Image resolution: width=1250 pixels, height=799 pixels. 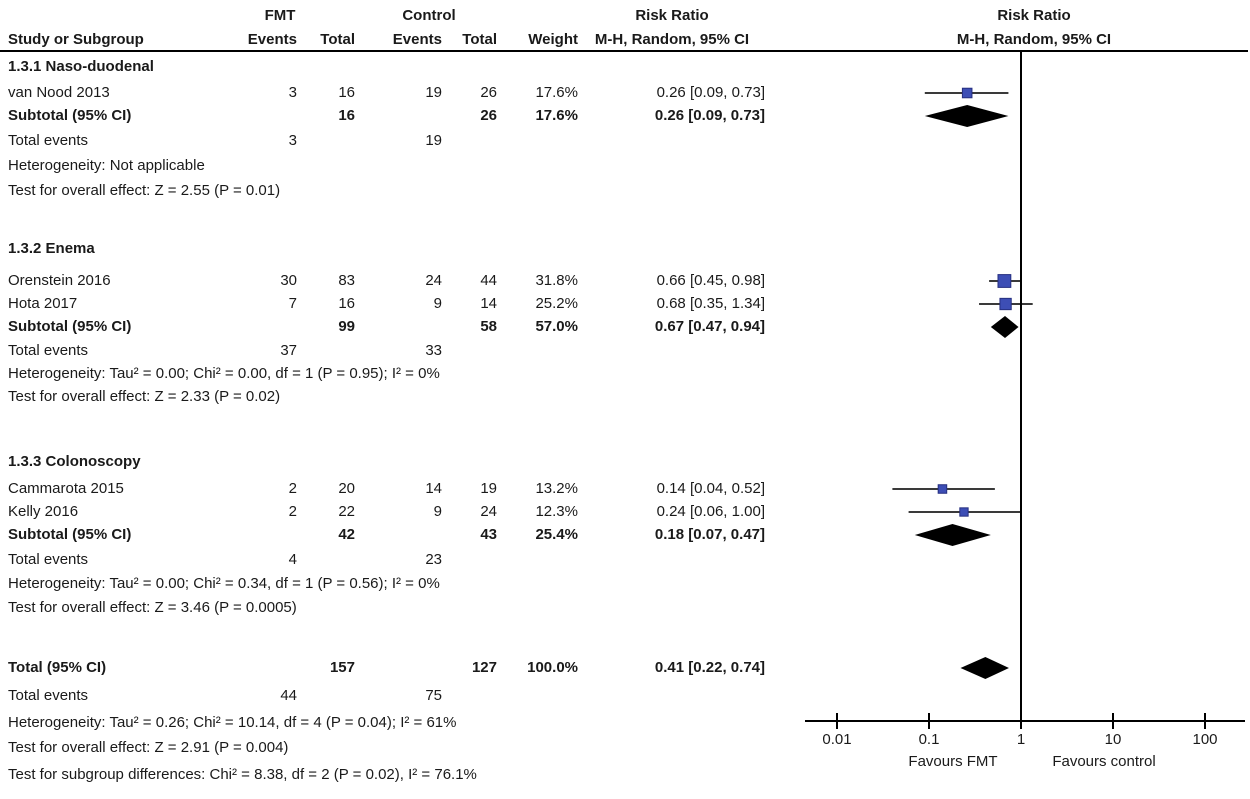 I want to click on rr-ci-text: 0.14 [0.04, 0.52], so click(x=710, y=488).